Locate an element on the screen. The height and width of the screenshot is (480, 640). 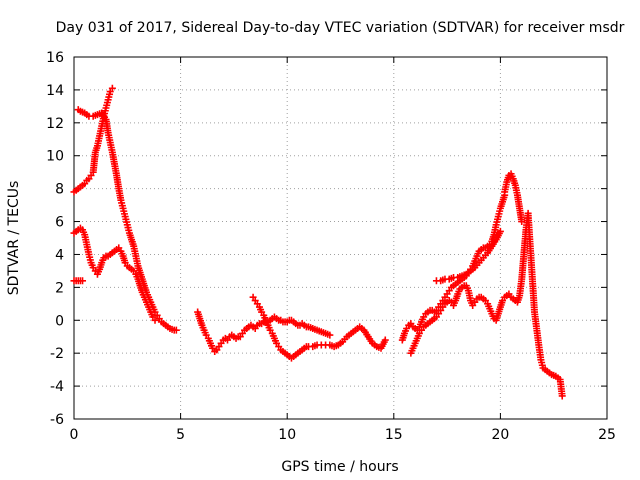
y-axis-label: SDTVAR / TECUs is located at coordinates (14, 238).